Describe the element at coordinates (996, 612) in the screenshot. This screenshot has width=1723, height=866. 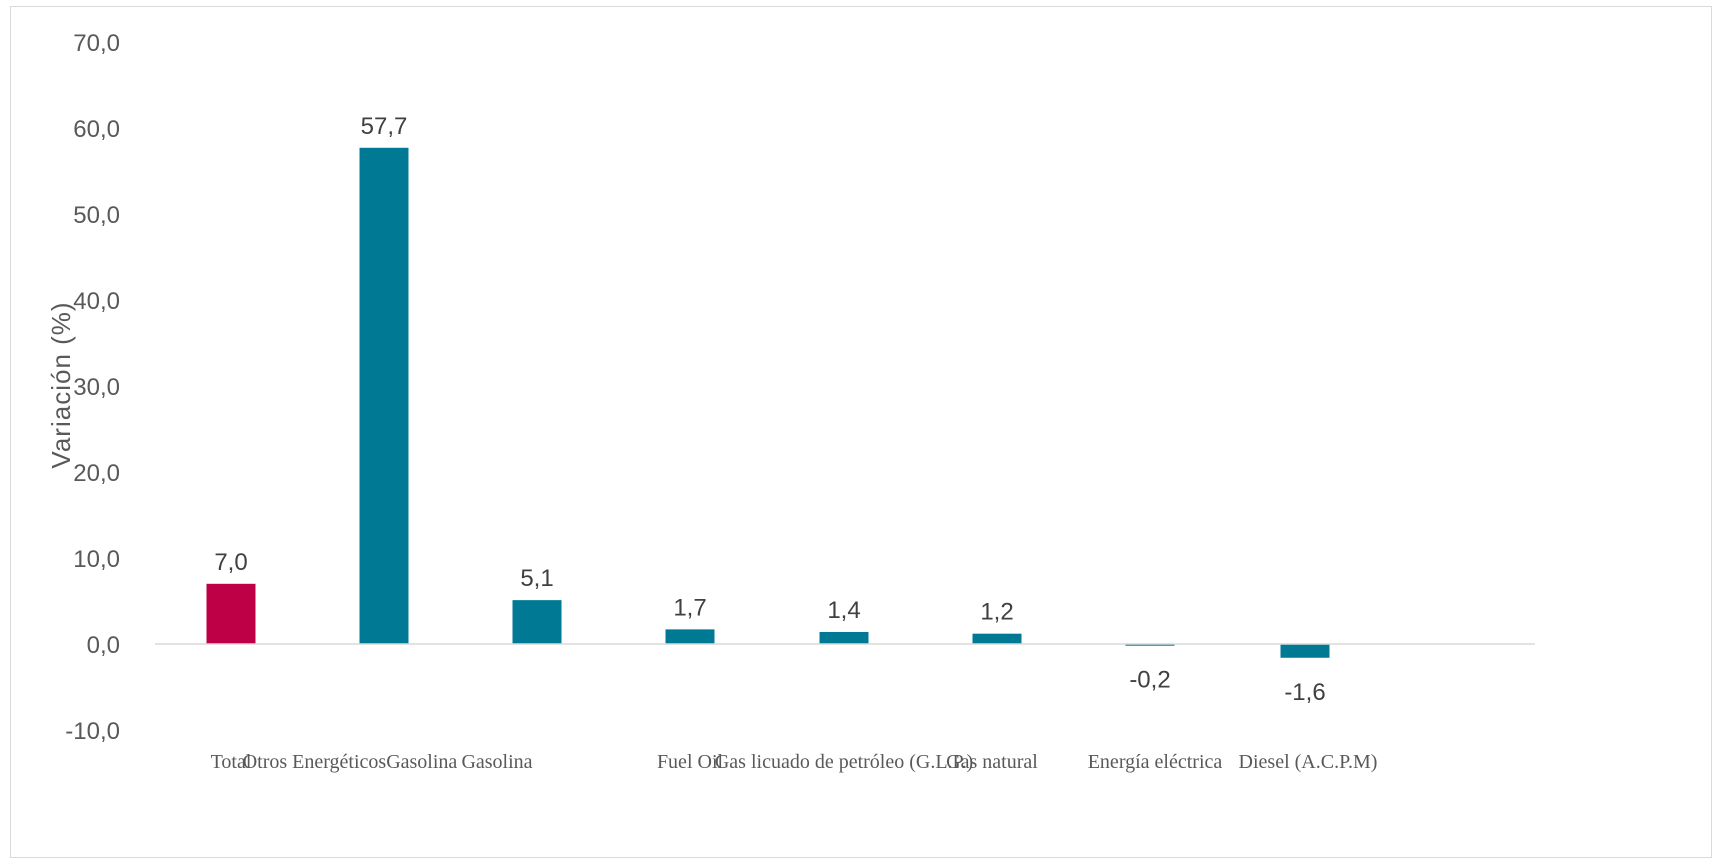
I see `data-label: 1,2` at that location.